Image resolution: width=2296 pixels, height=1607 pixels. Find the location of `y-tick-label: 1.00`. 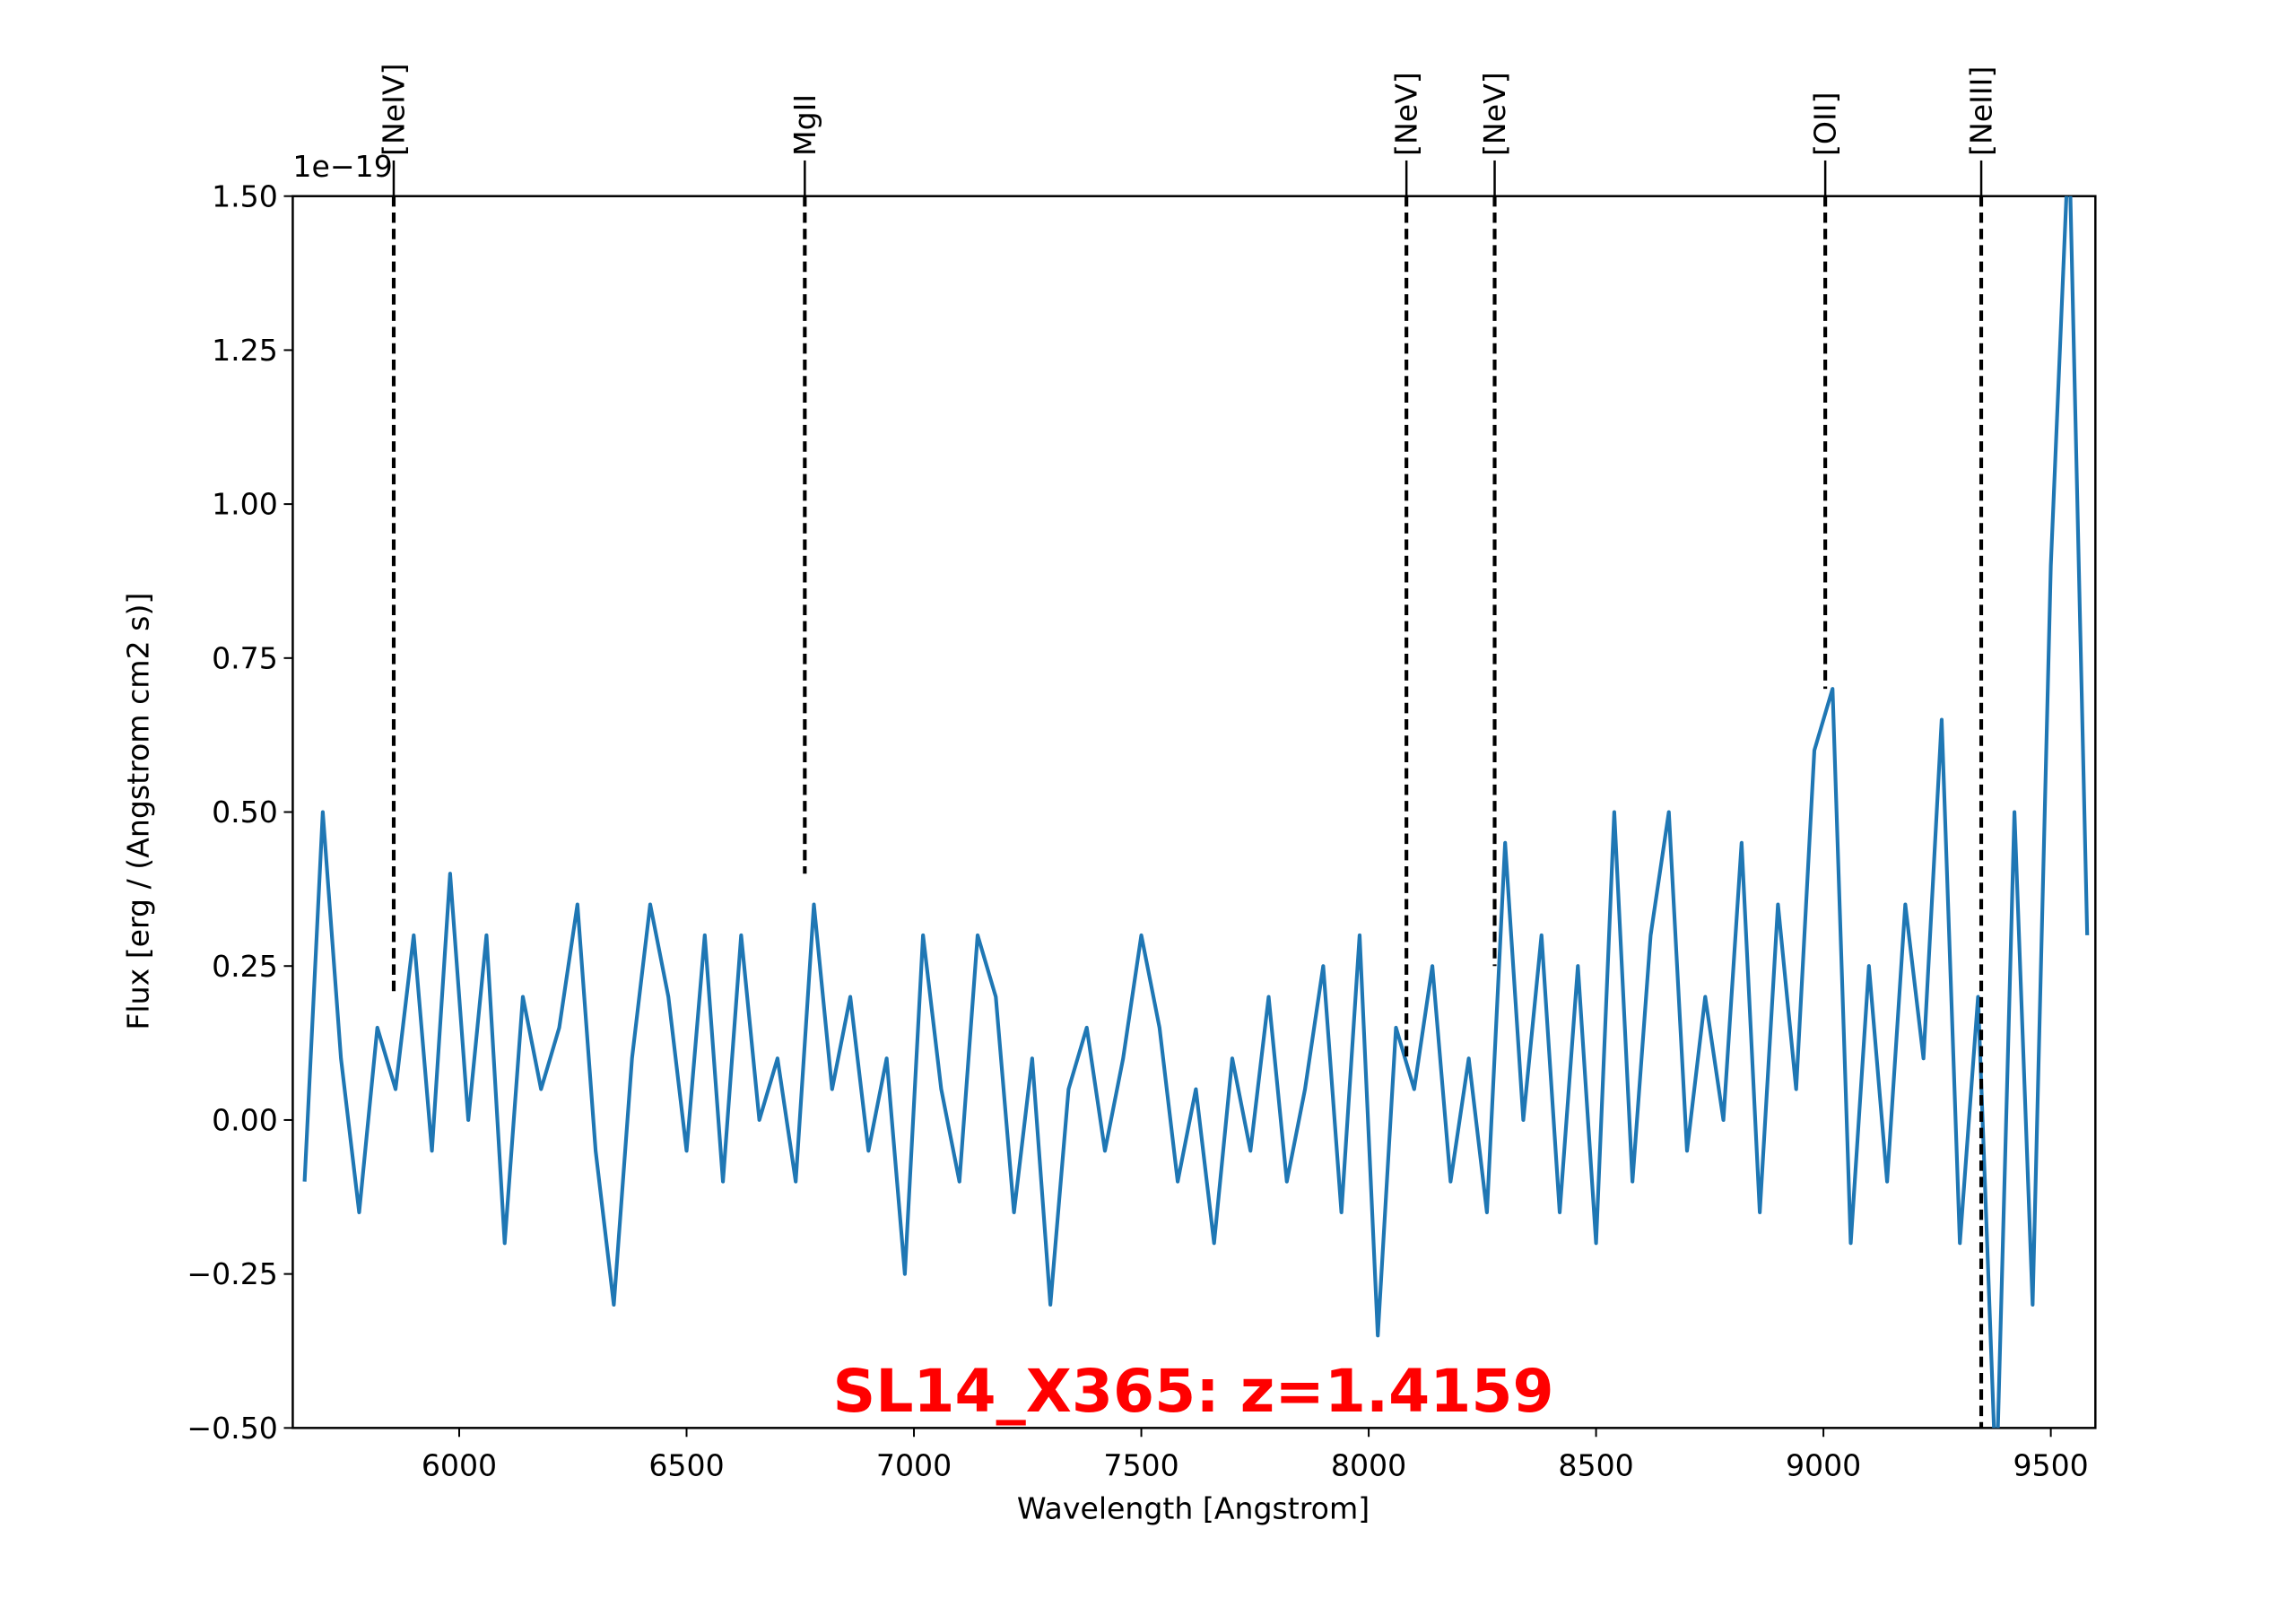

y-tick-label: 1.00 is located at coordinates (245, 505).